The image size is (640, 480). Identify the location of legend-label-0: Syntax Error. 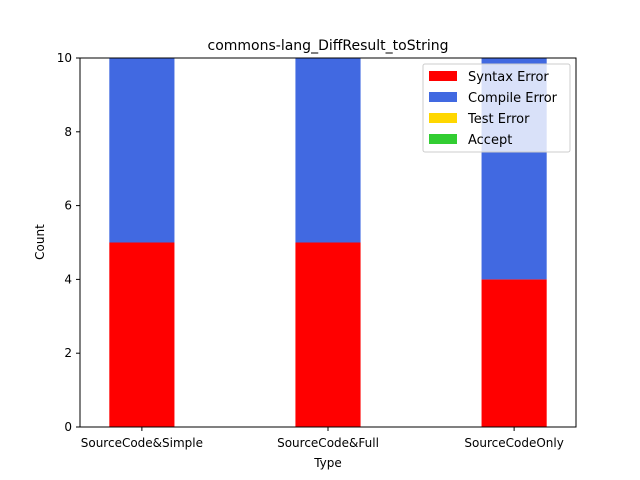
(508, 77).